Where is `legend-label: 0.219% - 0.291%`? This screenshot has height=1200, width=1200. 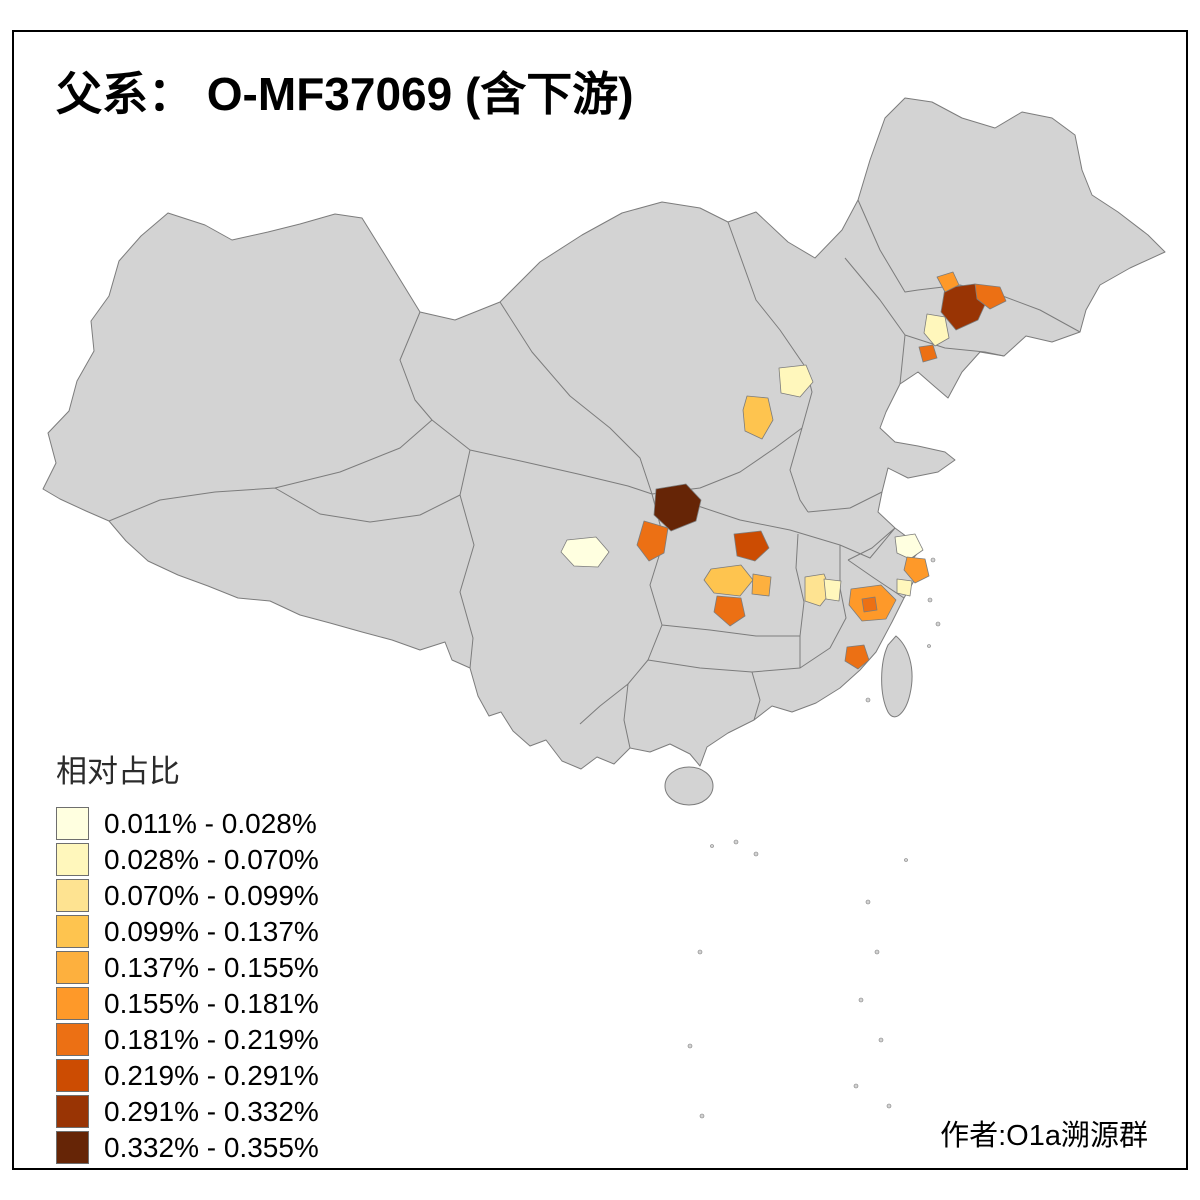
legend-label: 0.219% - 0.291% is located at coordinates (211, 1075).